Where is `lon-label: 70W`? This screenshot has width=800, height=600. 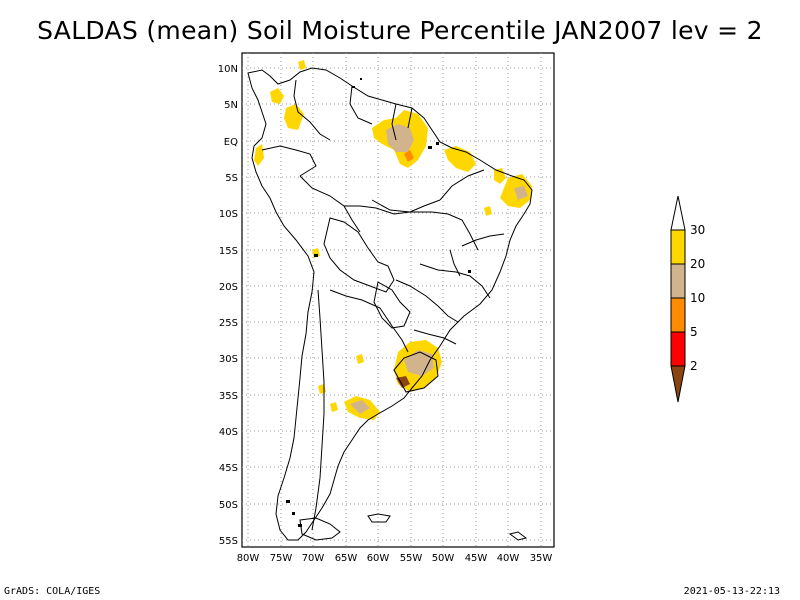 lon-label: 70W is located at coordinates (313, 558).